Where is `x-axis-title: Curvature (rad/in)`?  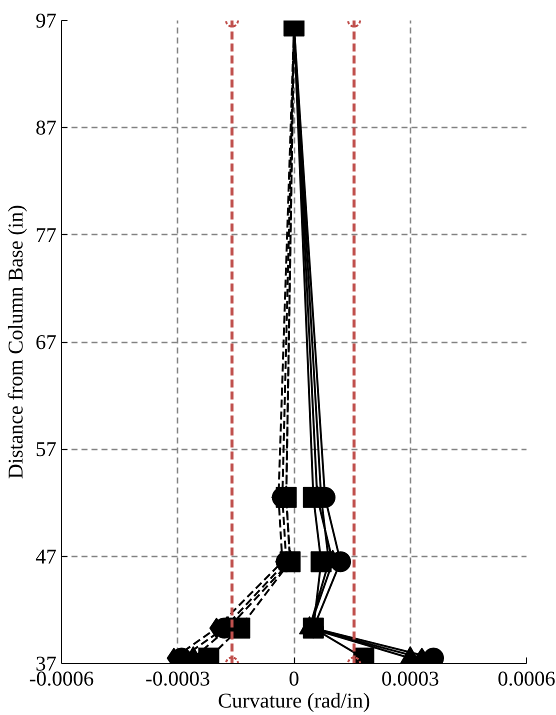
x-axis-title: Curvature (rad/in) is located at coordinates (294, 700).